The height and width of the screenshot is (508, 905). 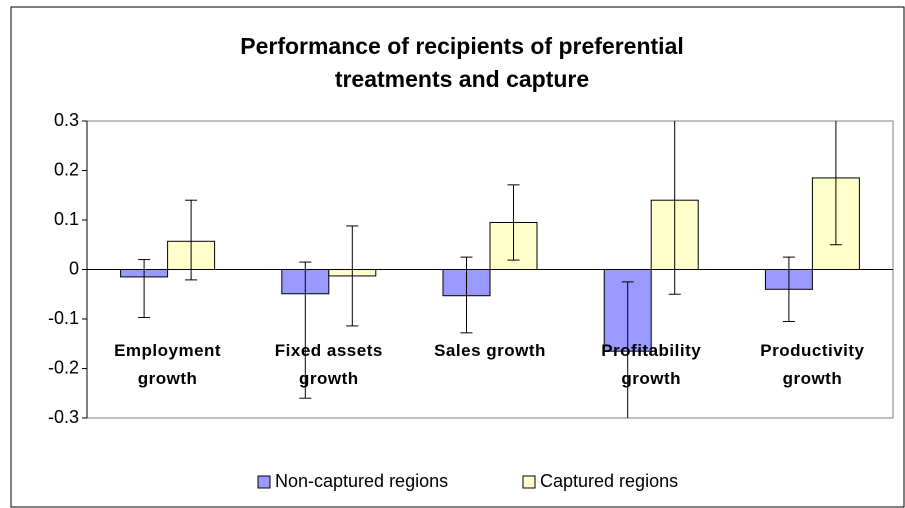 What do you see at coordinates (66, 169) in the screenshot?
I see `y-tick-label: 0.2` at bounding box center [66, 169].